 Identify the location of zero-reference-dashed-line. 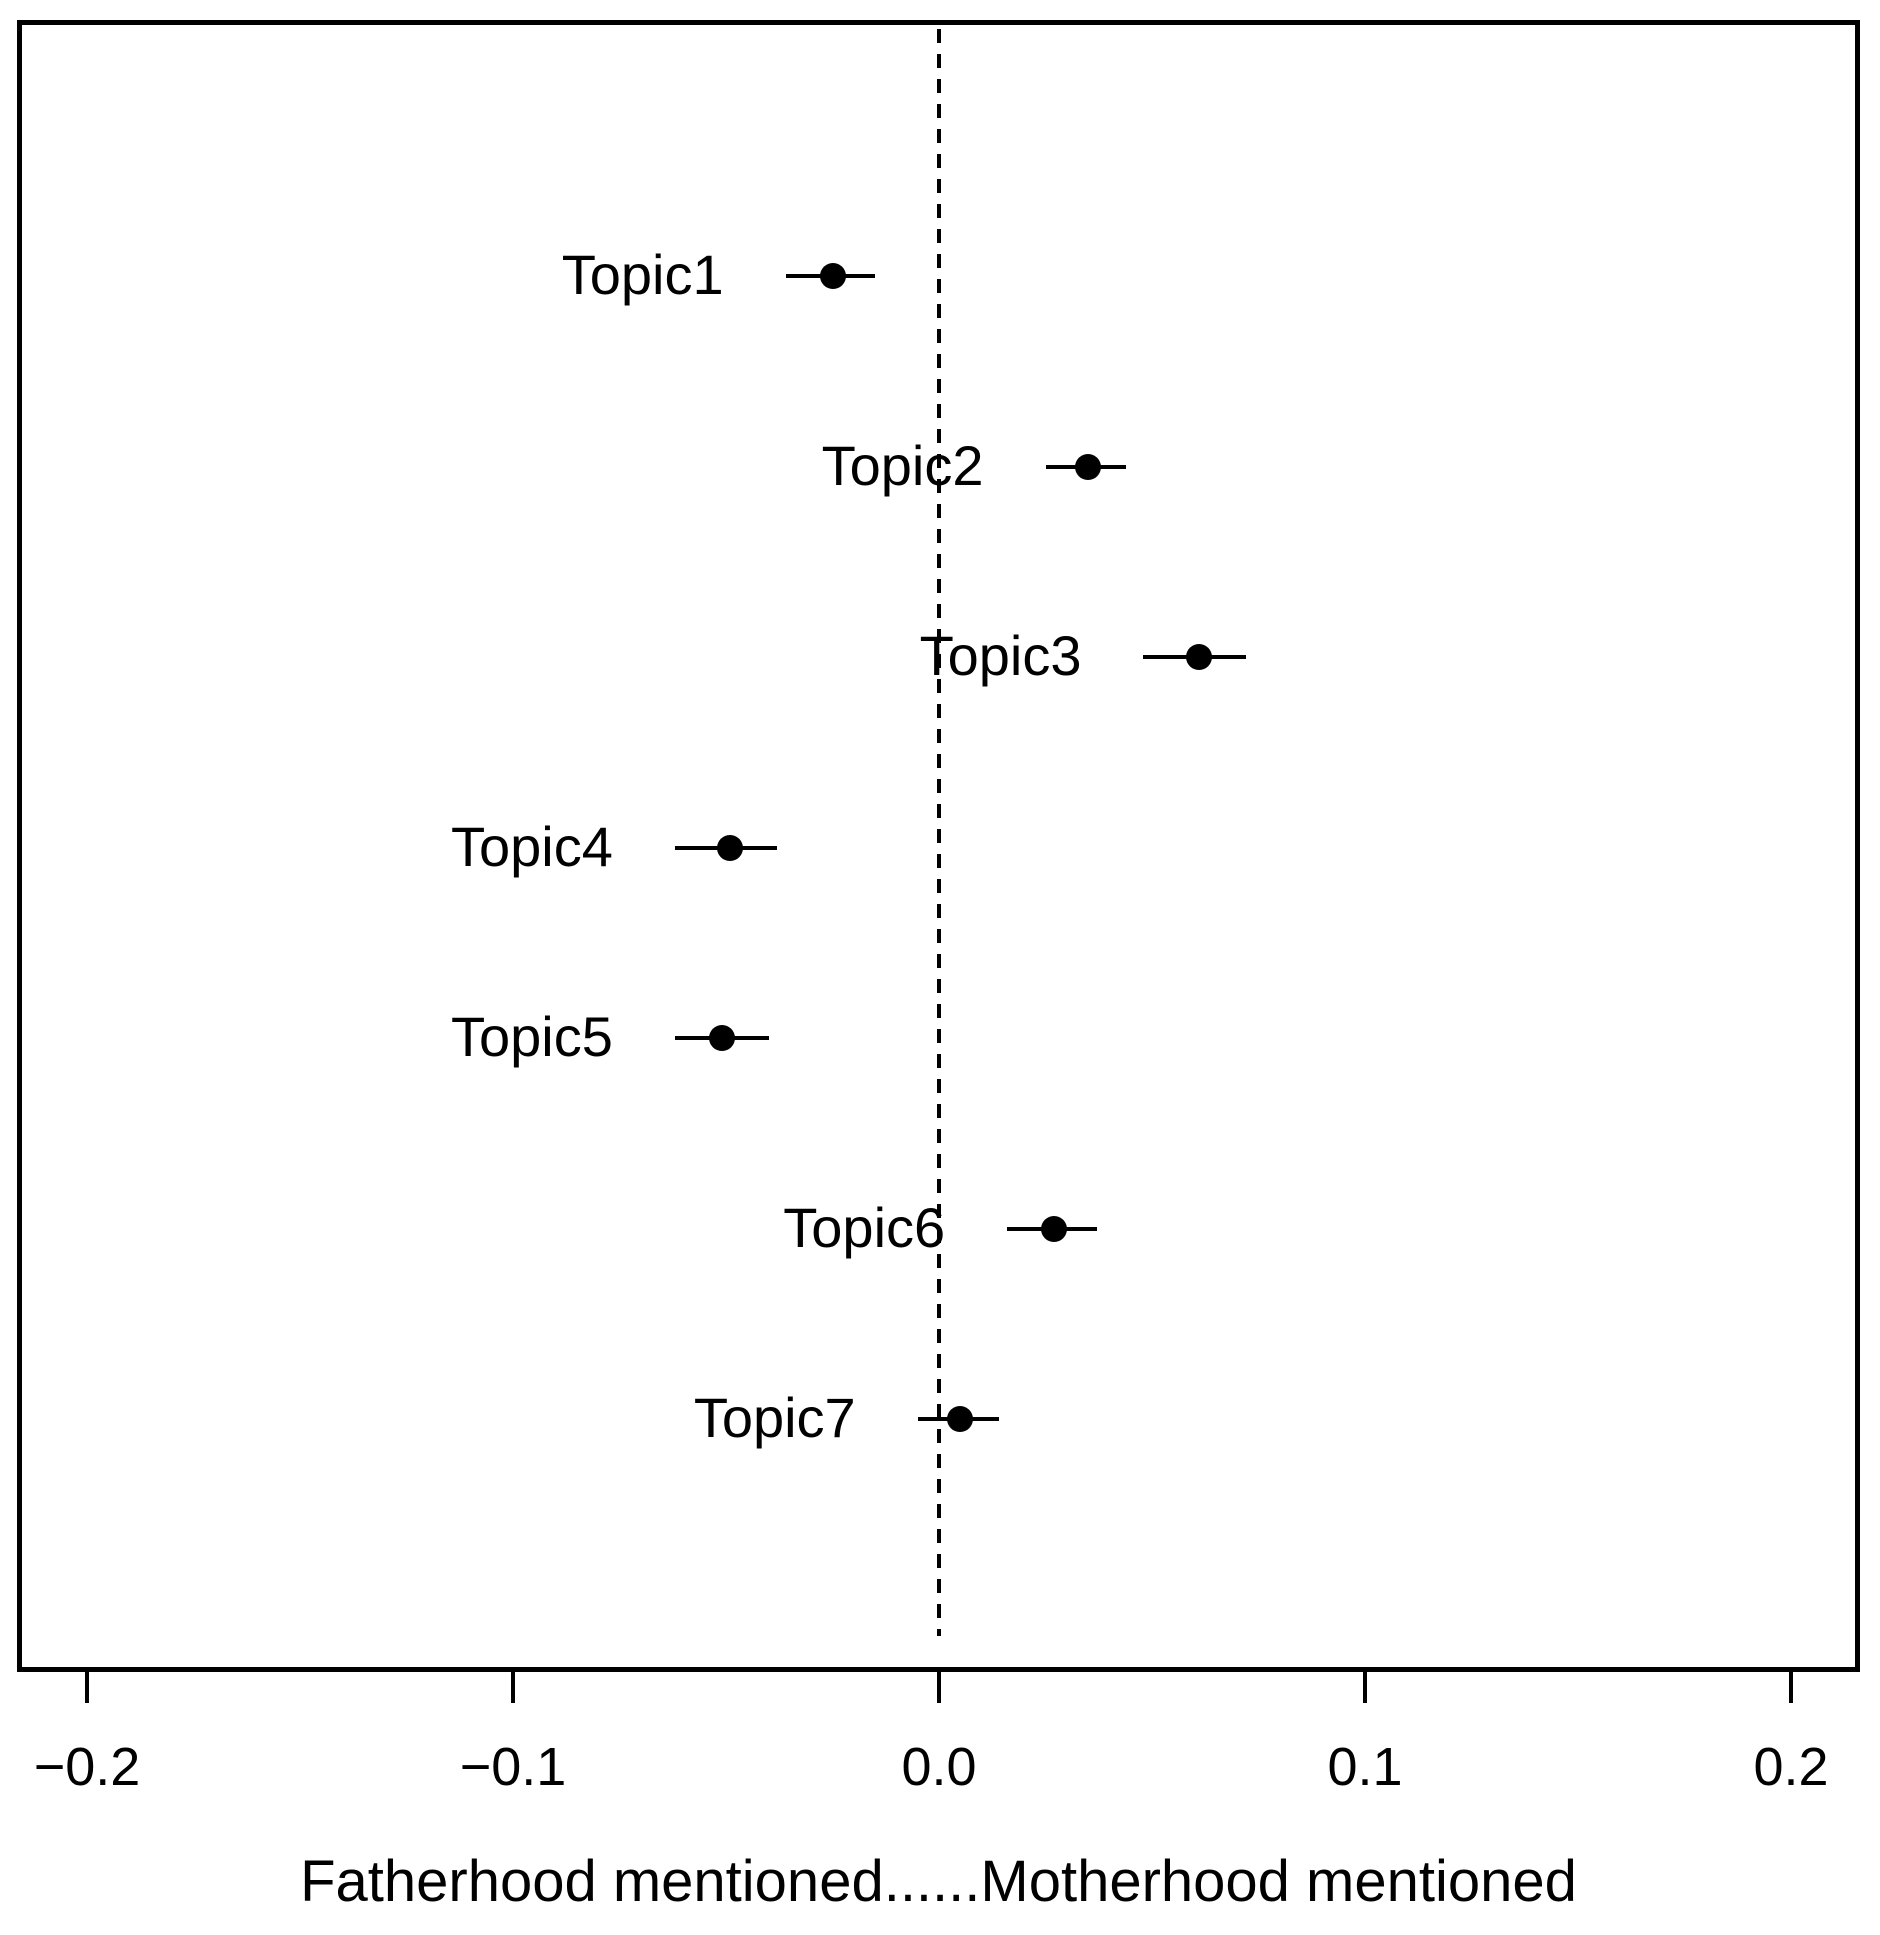
(939, 832).